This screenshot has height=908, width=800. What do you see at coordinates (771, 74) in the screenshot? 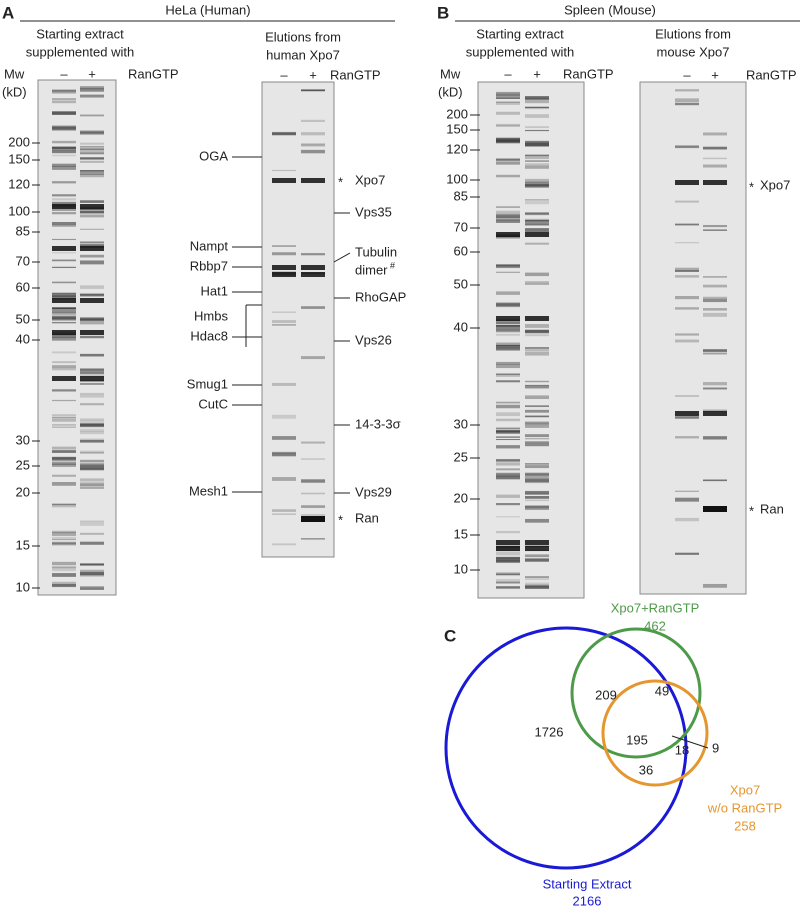
I see `rangtp: RanGTP` at bounding box center [771, 74].